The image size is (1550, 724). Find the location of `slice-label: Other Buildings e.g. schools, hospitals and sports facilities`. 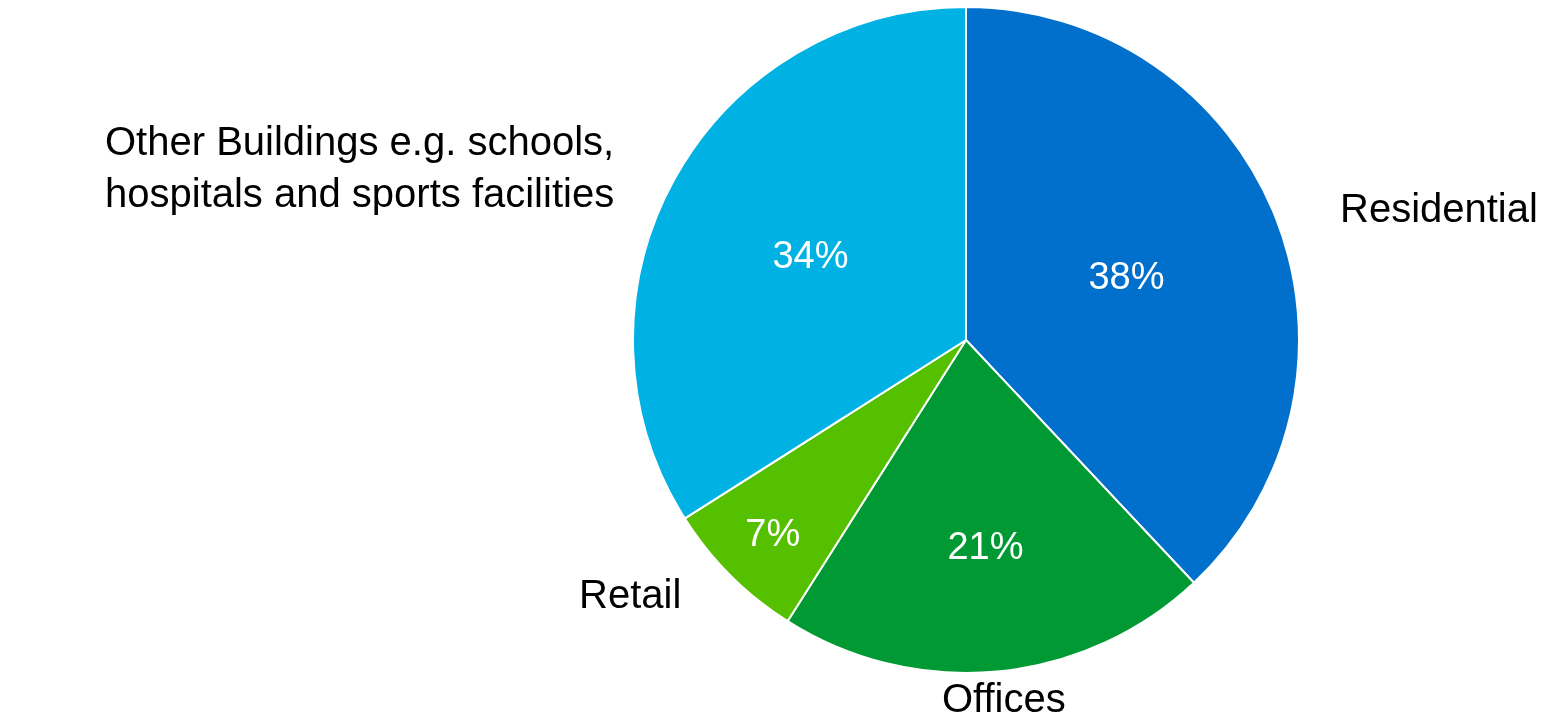

slice-label: Other Buildings e.g. schools, hospitals and sports facilities is located at coordinates (360, 167).